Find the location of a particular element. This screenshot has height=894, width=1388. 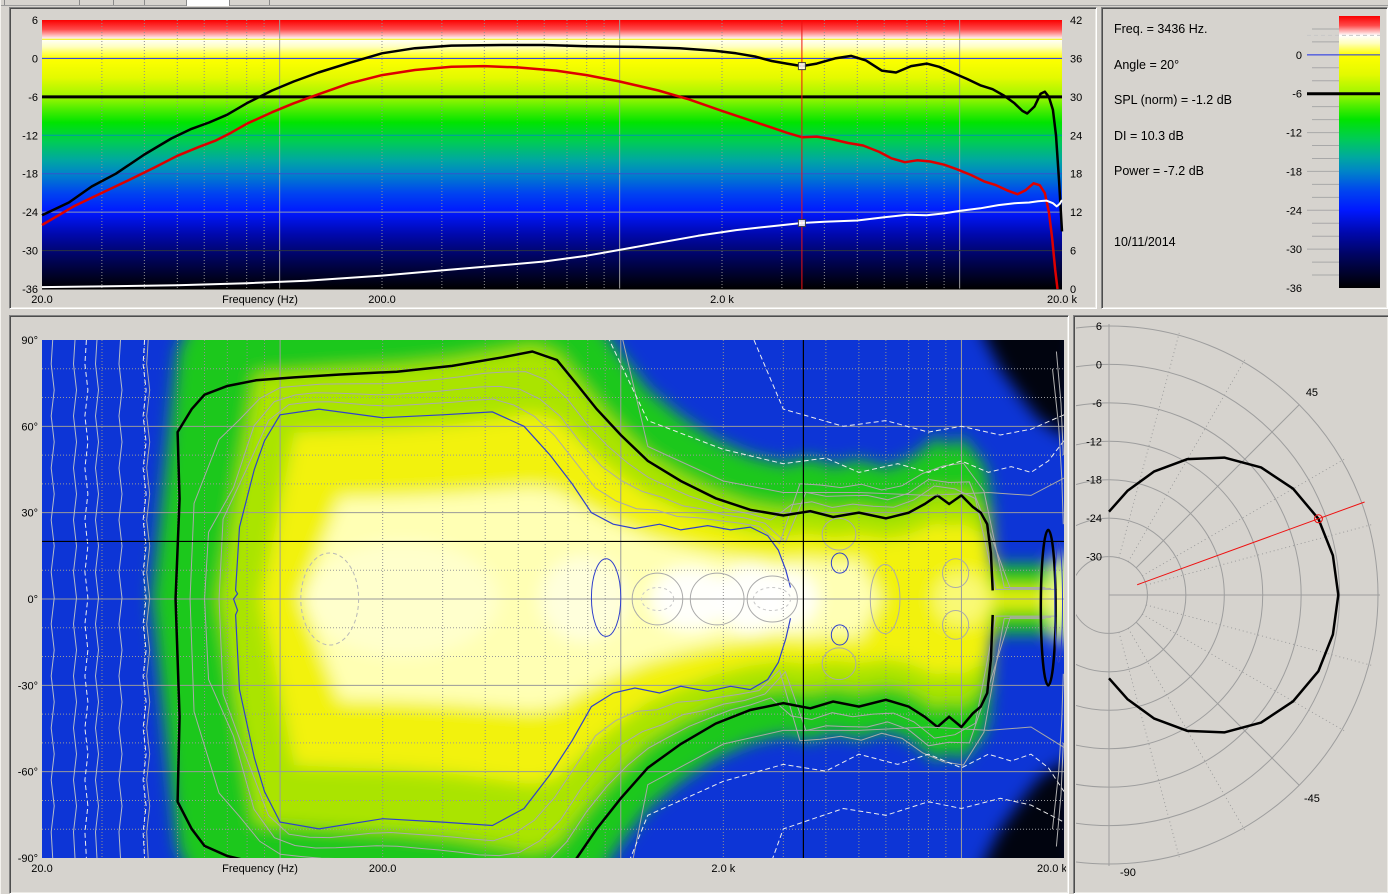

readout-di: DI = 10.3 dB is located at coordinates (1149, 136).